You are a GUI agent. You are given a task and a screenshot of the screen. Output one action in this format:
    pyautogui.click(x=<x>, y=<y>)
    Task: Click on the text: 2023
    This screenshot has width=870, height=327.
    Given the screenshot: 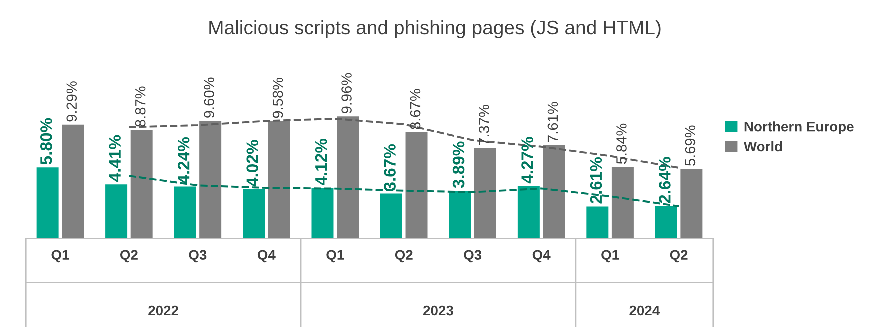 What is the action you would take?
    pyautogui.click(x=439, y=311)
    